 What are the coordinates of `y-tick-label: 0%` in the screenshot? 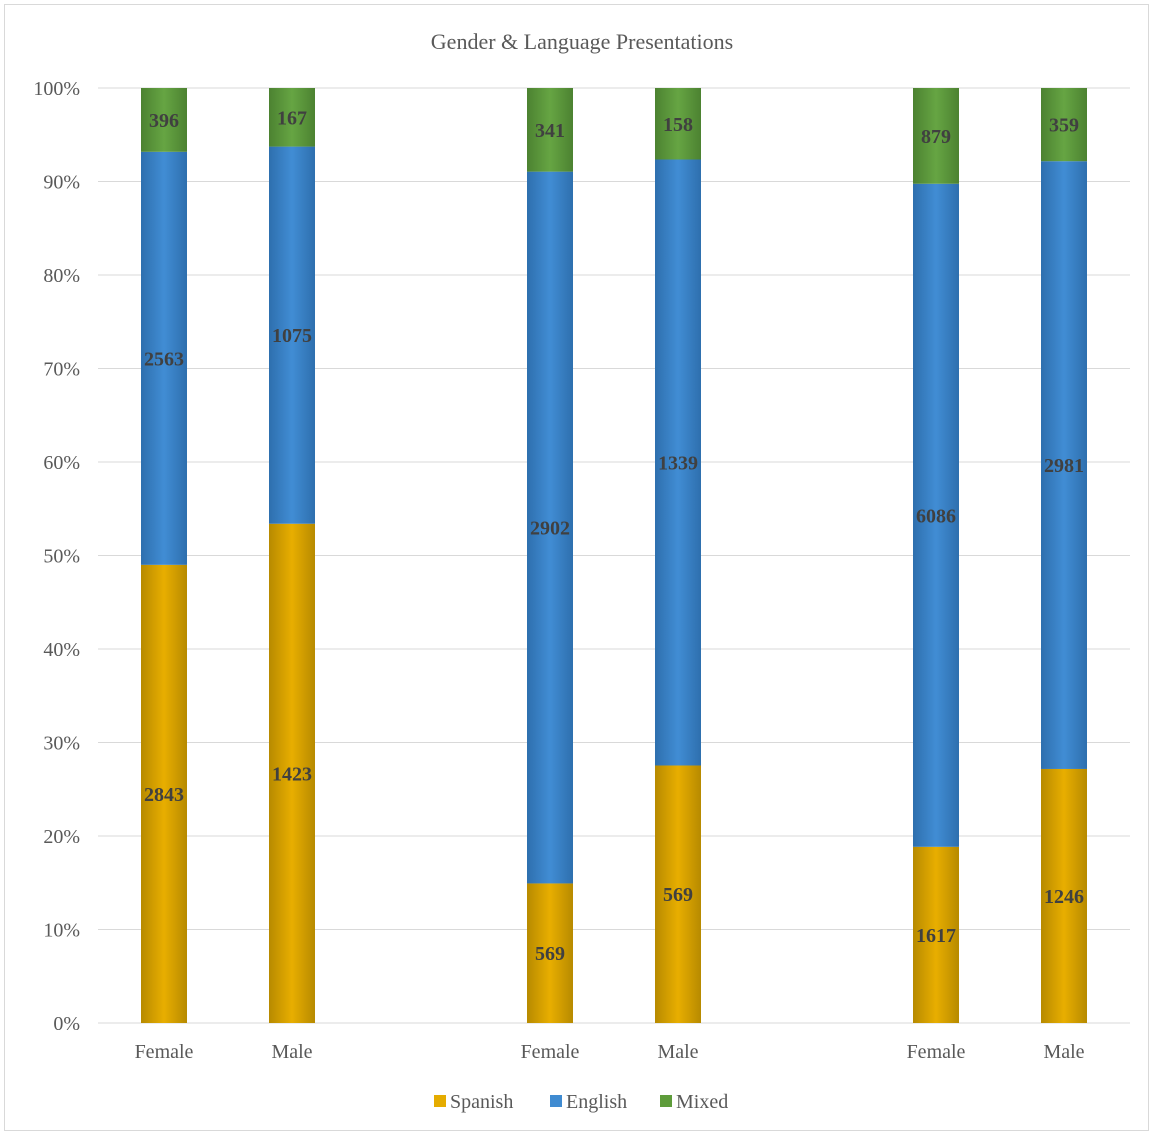 It's located at (66, 1024).